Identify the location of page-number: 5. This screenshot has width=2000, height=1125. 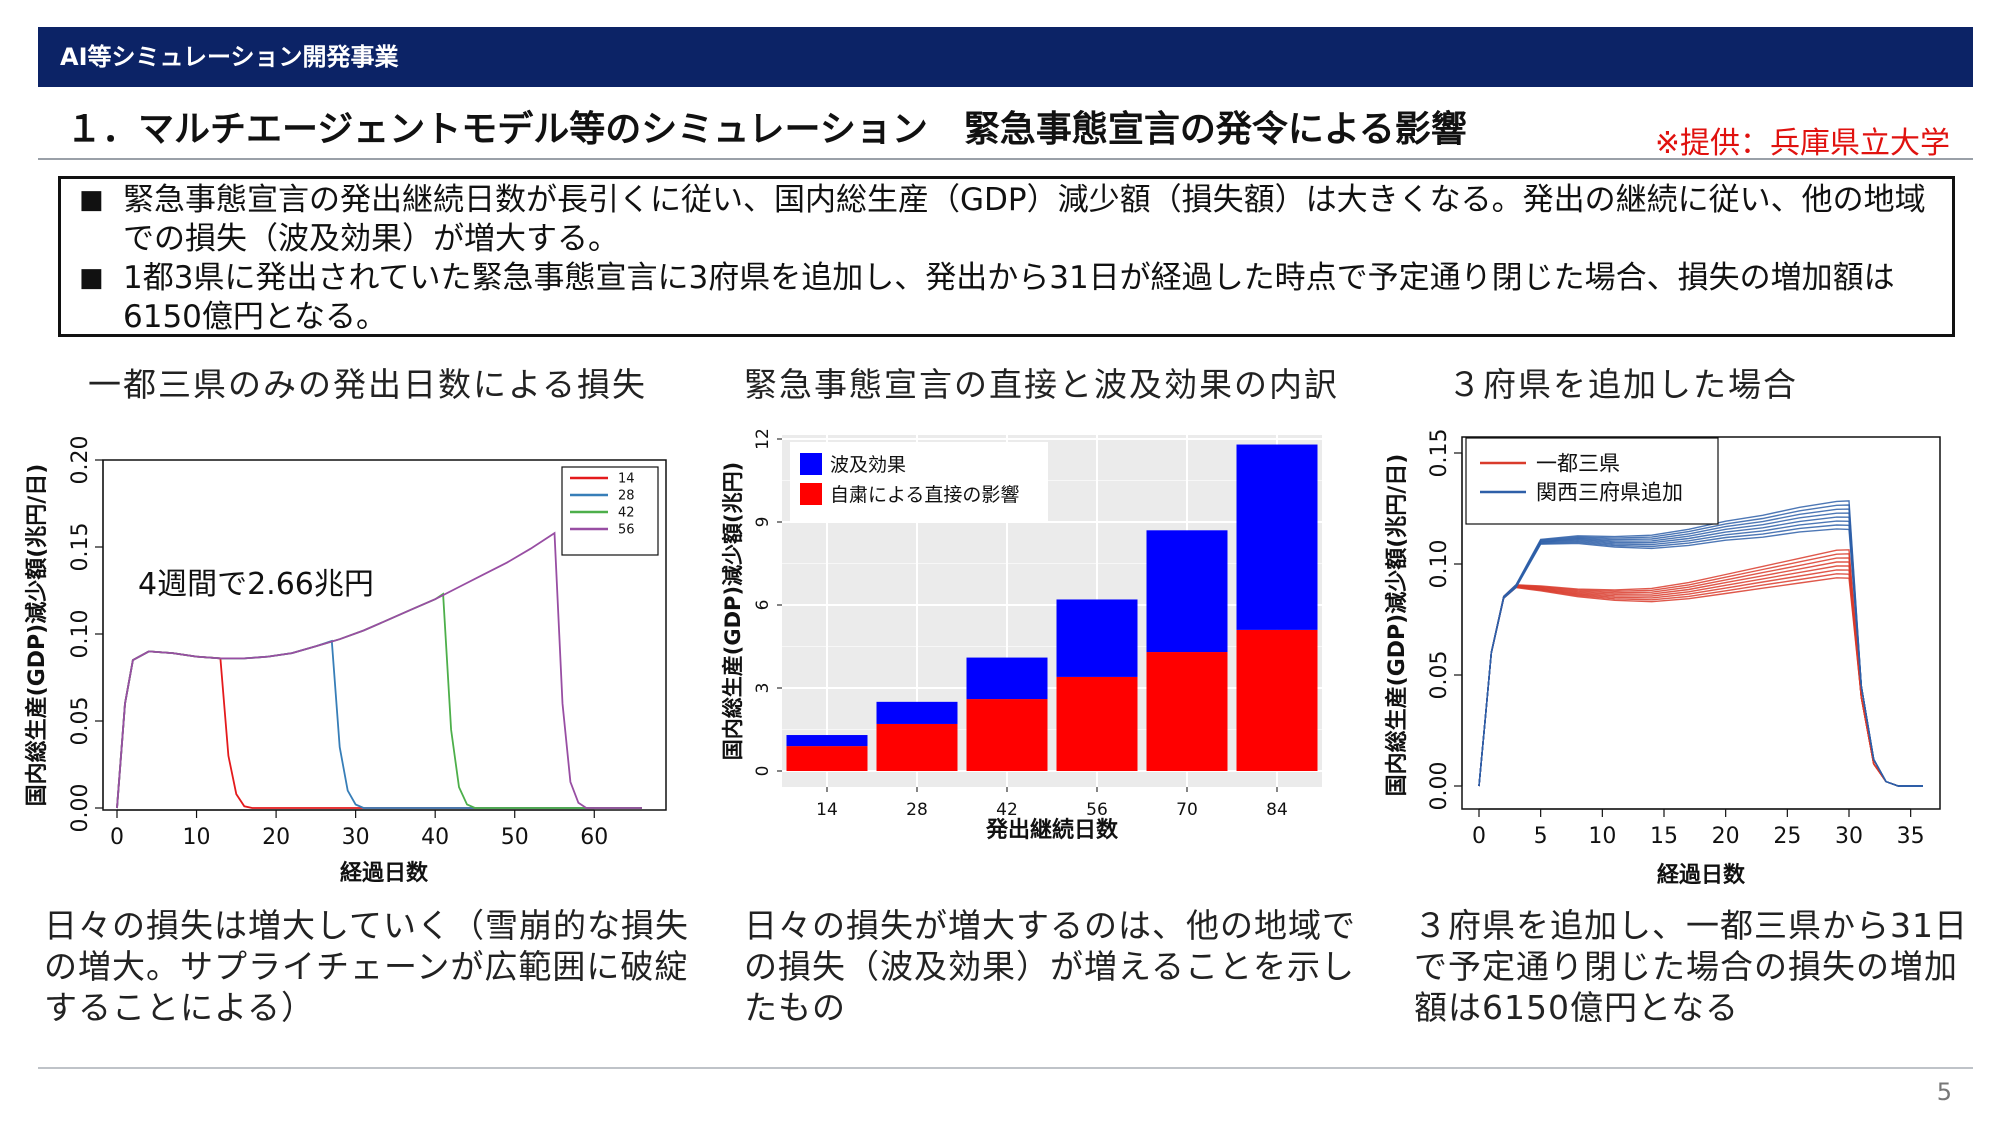
(1944, 1092).